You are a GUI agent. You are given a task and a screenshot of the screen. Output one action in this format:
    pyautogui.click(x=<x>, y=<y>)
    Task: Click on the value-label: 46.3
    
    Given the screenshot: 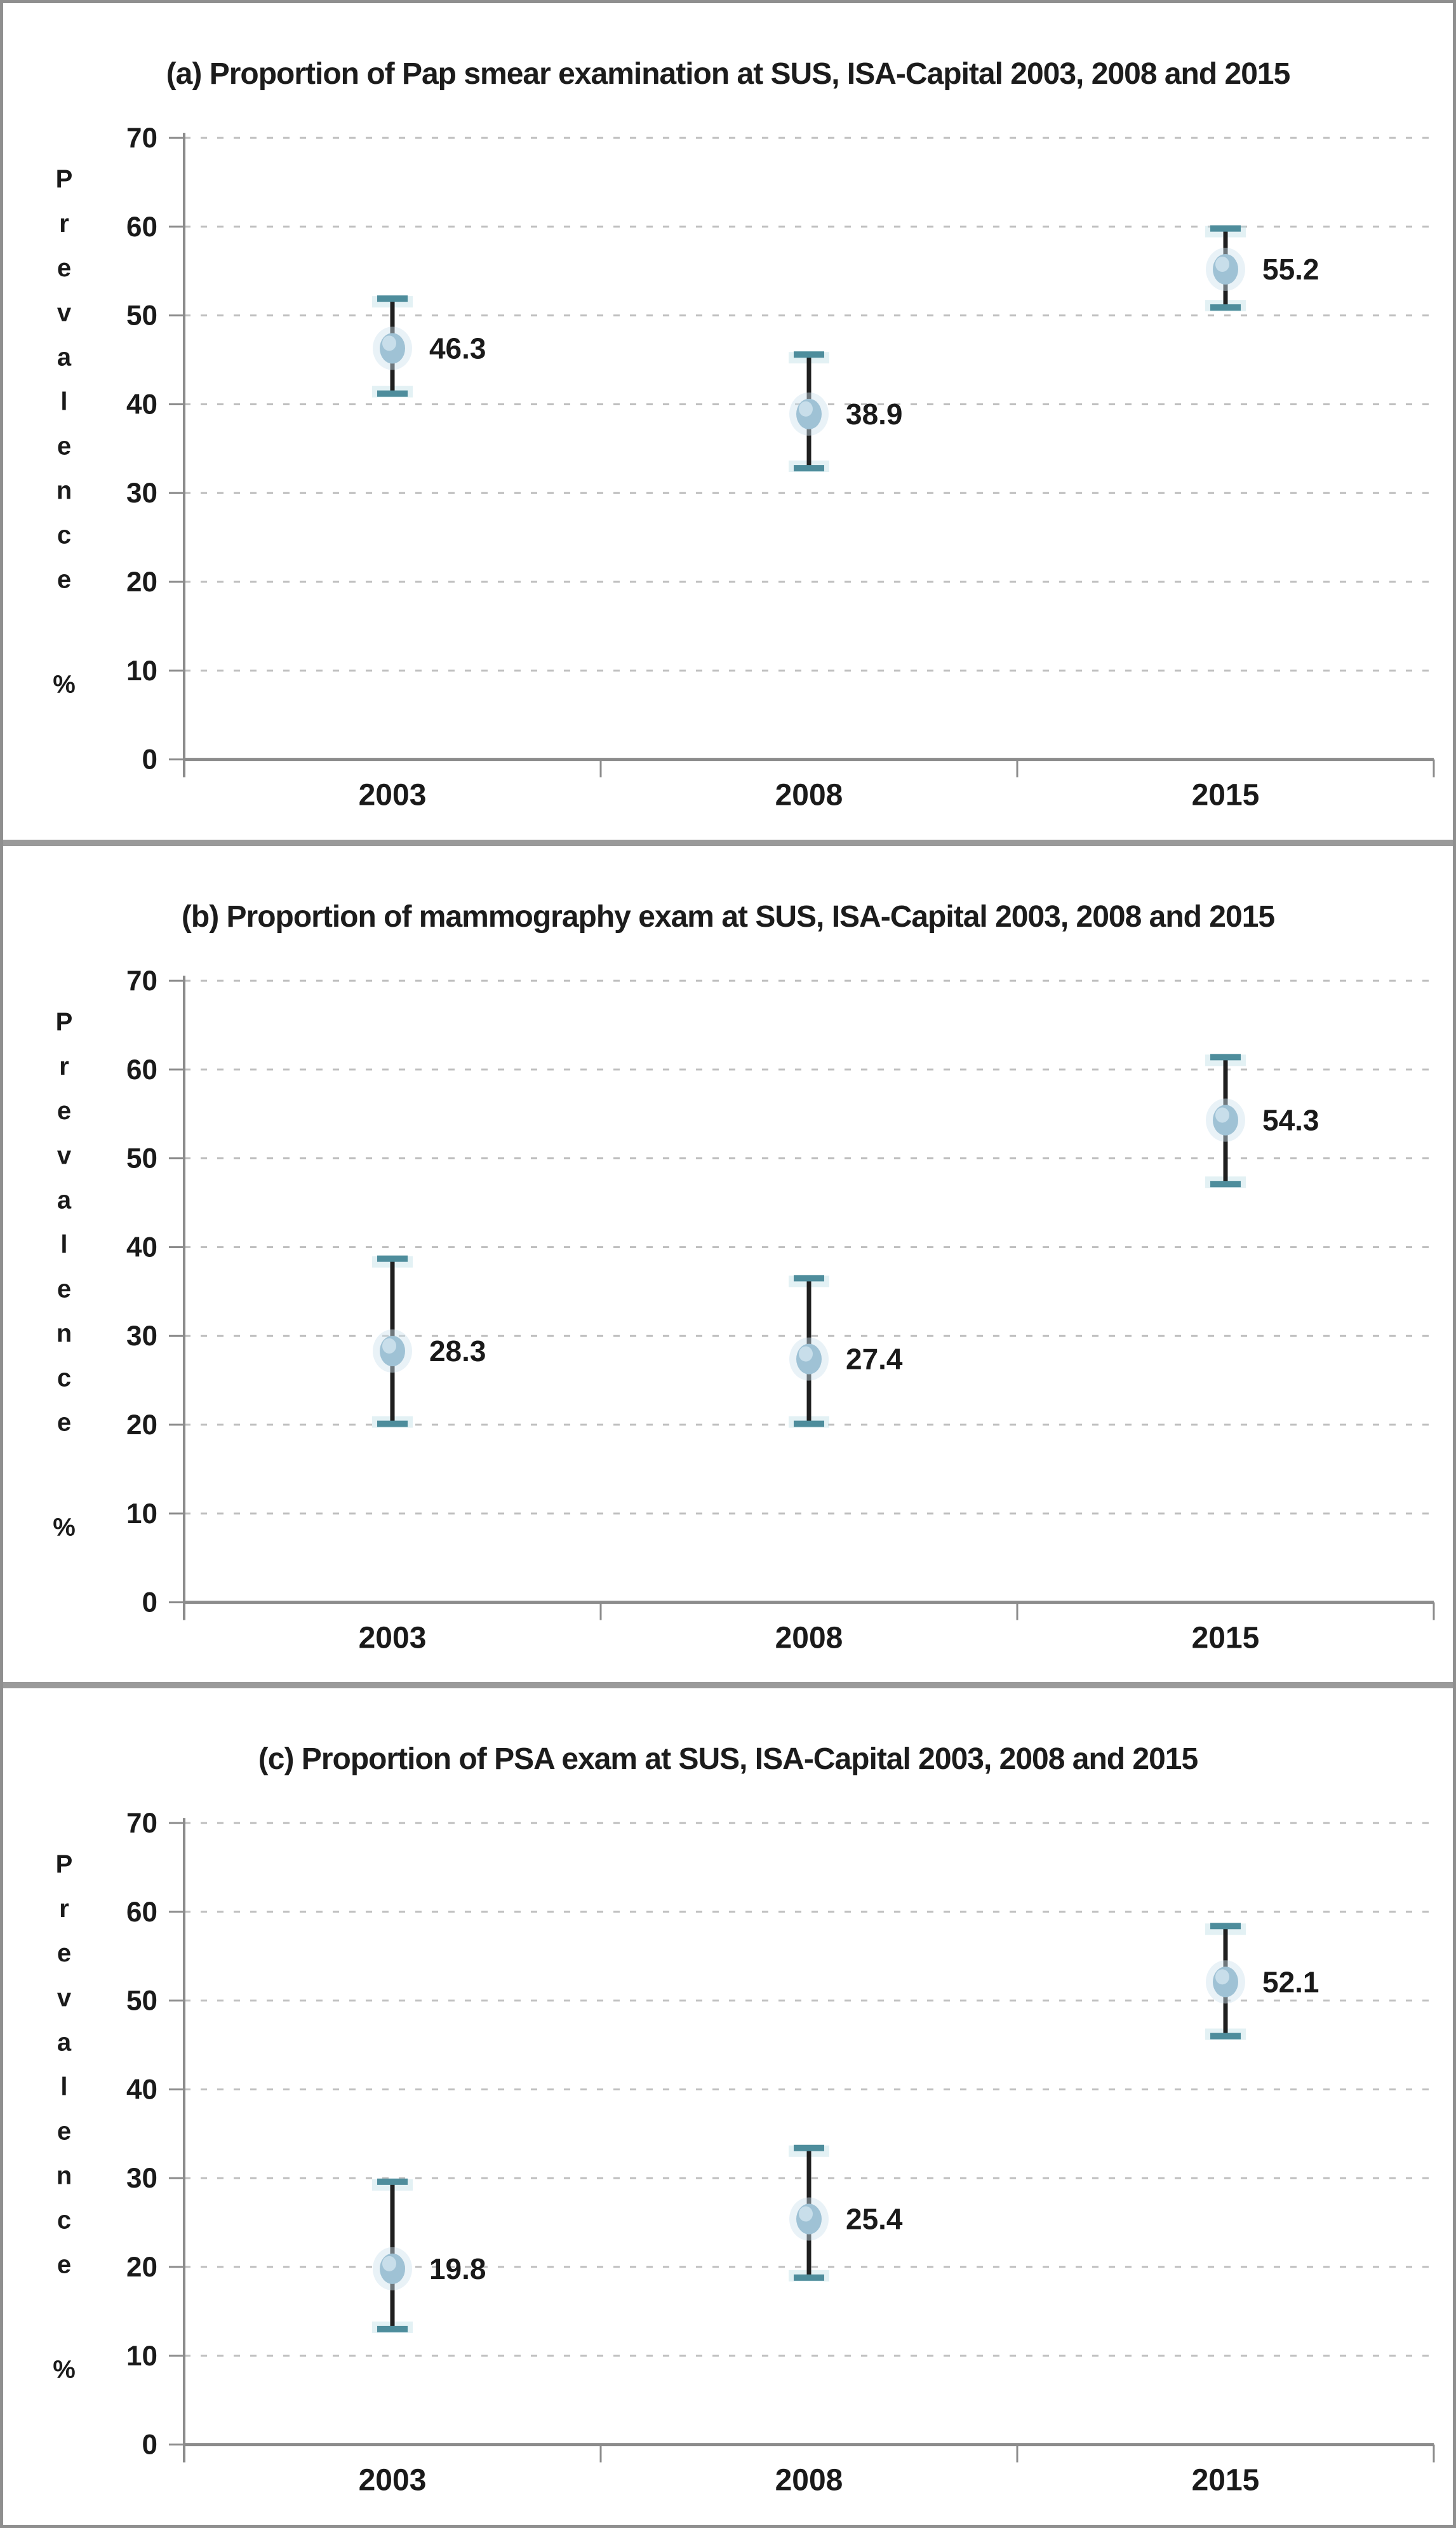 What is the action you would take?
    pyautogui.click(x=458, y=349)
    